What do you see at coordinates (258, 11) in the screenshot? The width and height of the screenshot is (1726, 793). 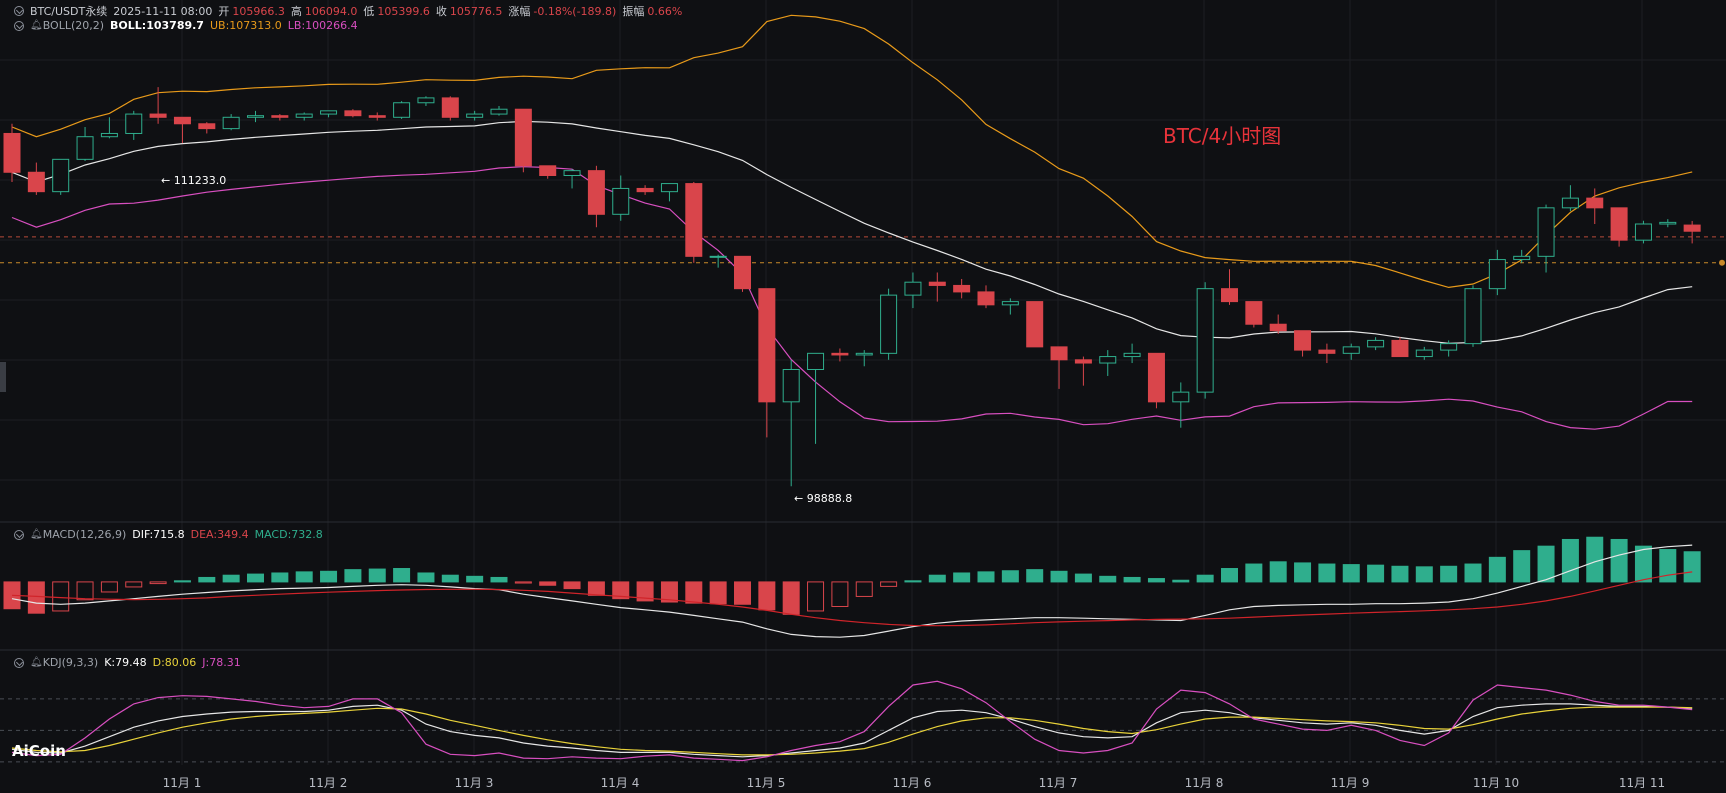 I see `open-value: 105966.3` at bounding box center [258, 11].